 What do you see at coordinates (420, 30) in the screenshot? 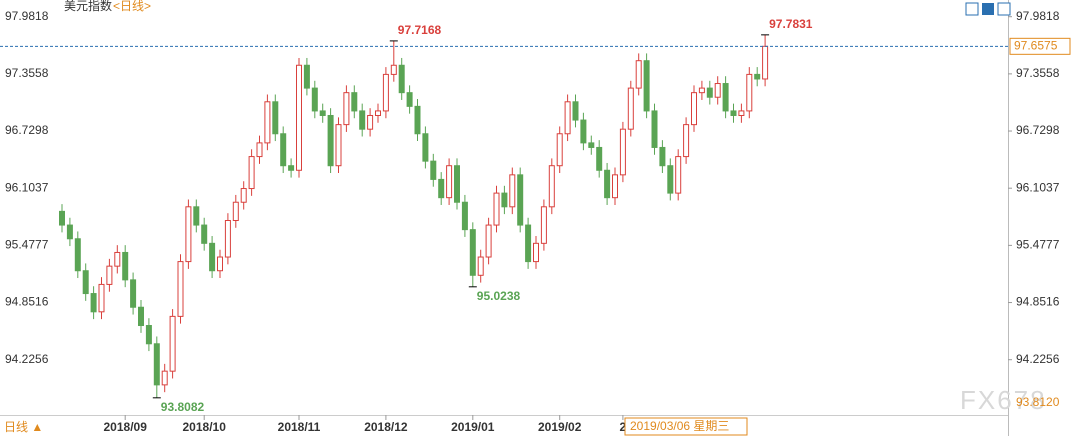
I see `extreme-label: 97.7168` at bounding box center [420, 30].